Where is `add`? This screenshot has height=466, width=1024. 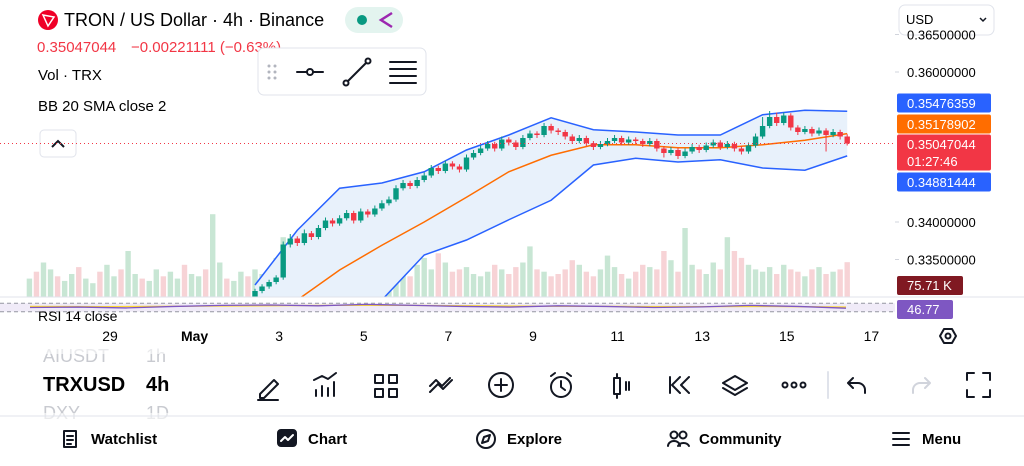 add is located at coordinates (501, 385).